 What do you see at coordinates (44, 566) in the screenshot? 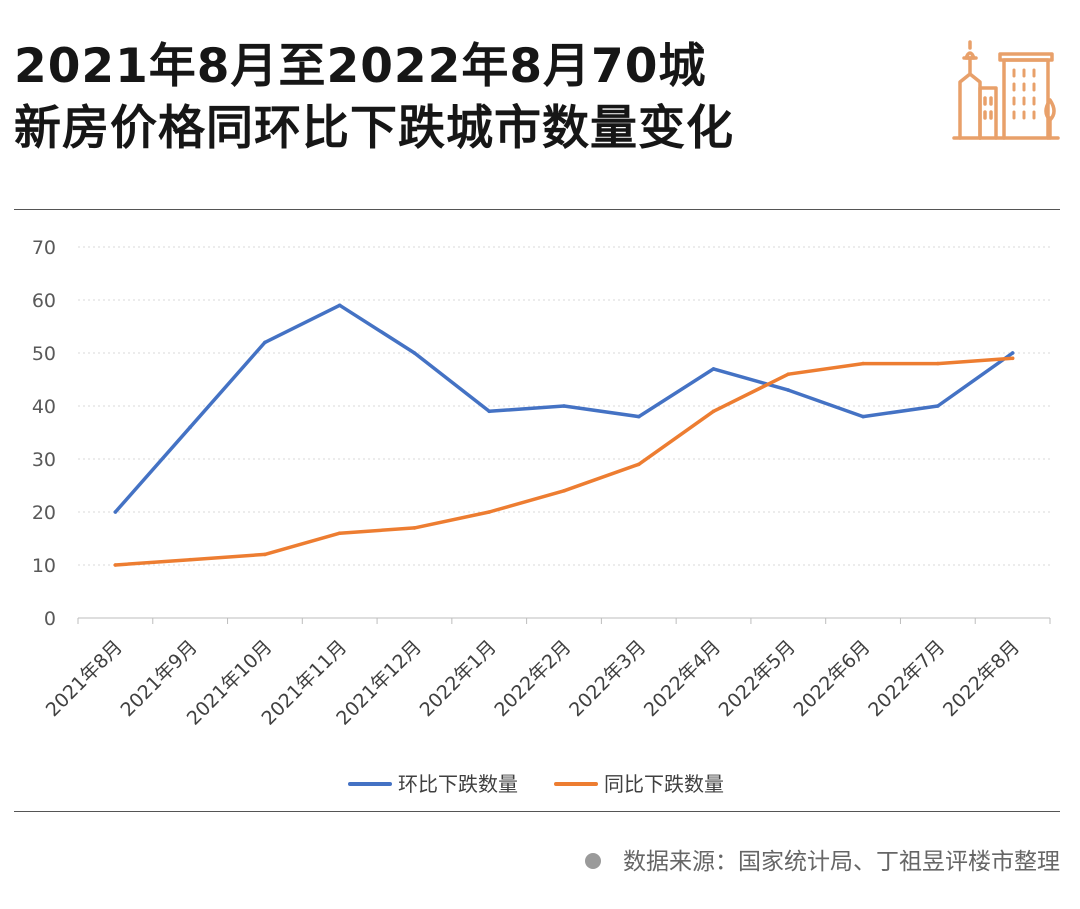
I see `y-tick-label: 10` at bounding box center [44, 566].